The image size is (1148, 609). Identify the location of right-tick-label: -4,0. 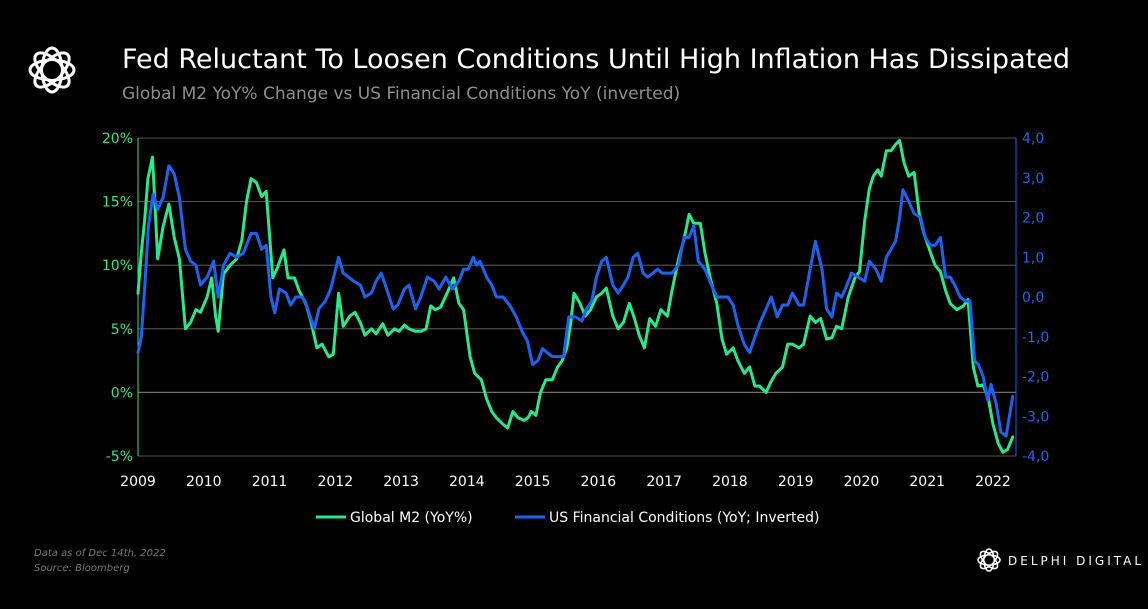
(1035, 457).